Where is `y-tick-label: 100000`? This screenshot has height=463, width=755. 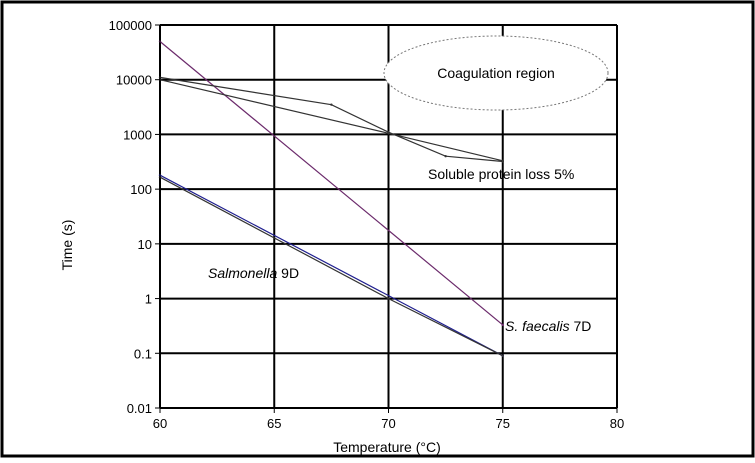 y-tick-label: 100000 is located at coordinates (130, 25).